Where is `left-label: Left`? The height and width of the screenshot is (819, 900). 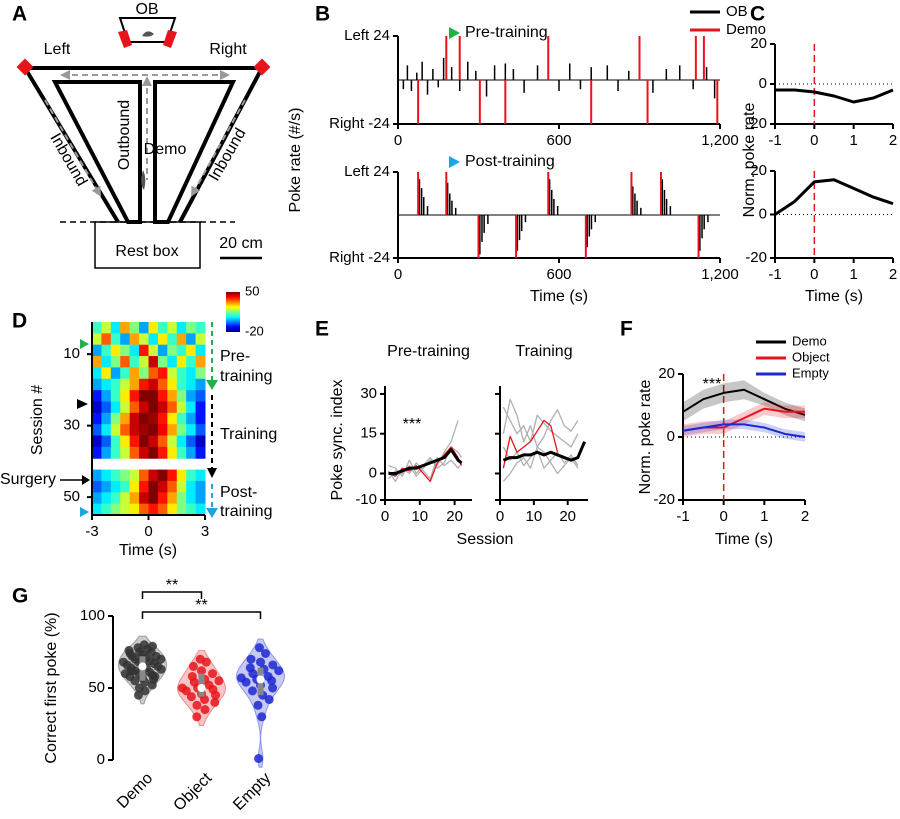 left-label: Left is located at coordinates (57, 49).